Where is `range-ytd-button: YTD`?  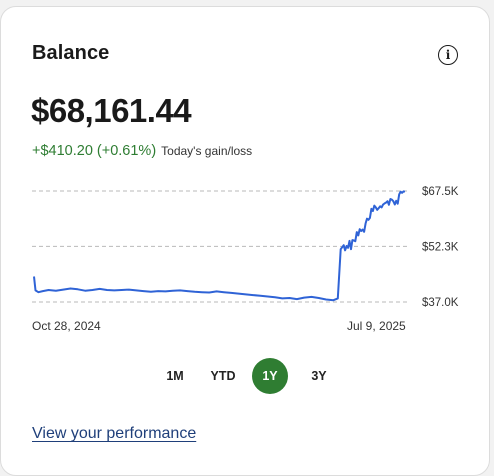
range-ytd-button: YTD is located at coordinates (223, 376).